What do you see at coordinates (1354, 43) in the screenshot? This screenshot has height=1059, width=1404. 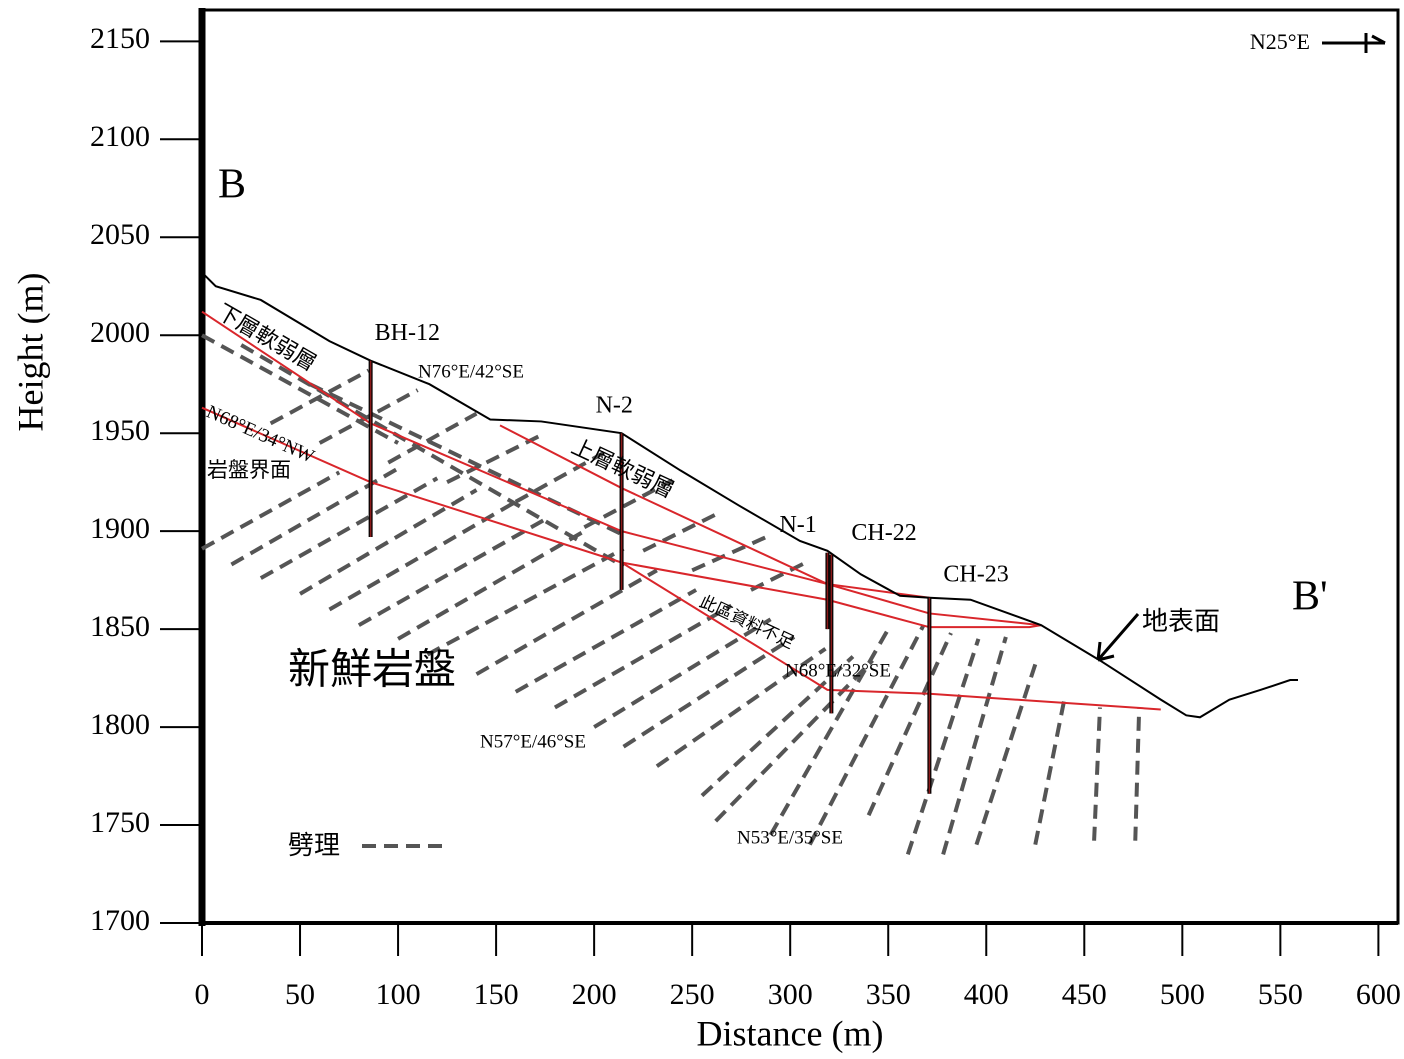 I see `north-arrow` at bounding box center [1354, 43].